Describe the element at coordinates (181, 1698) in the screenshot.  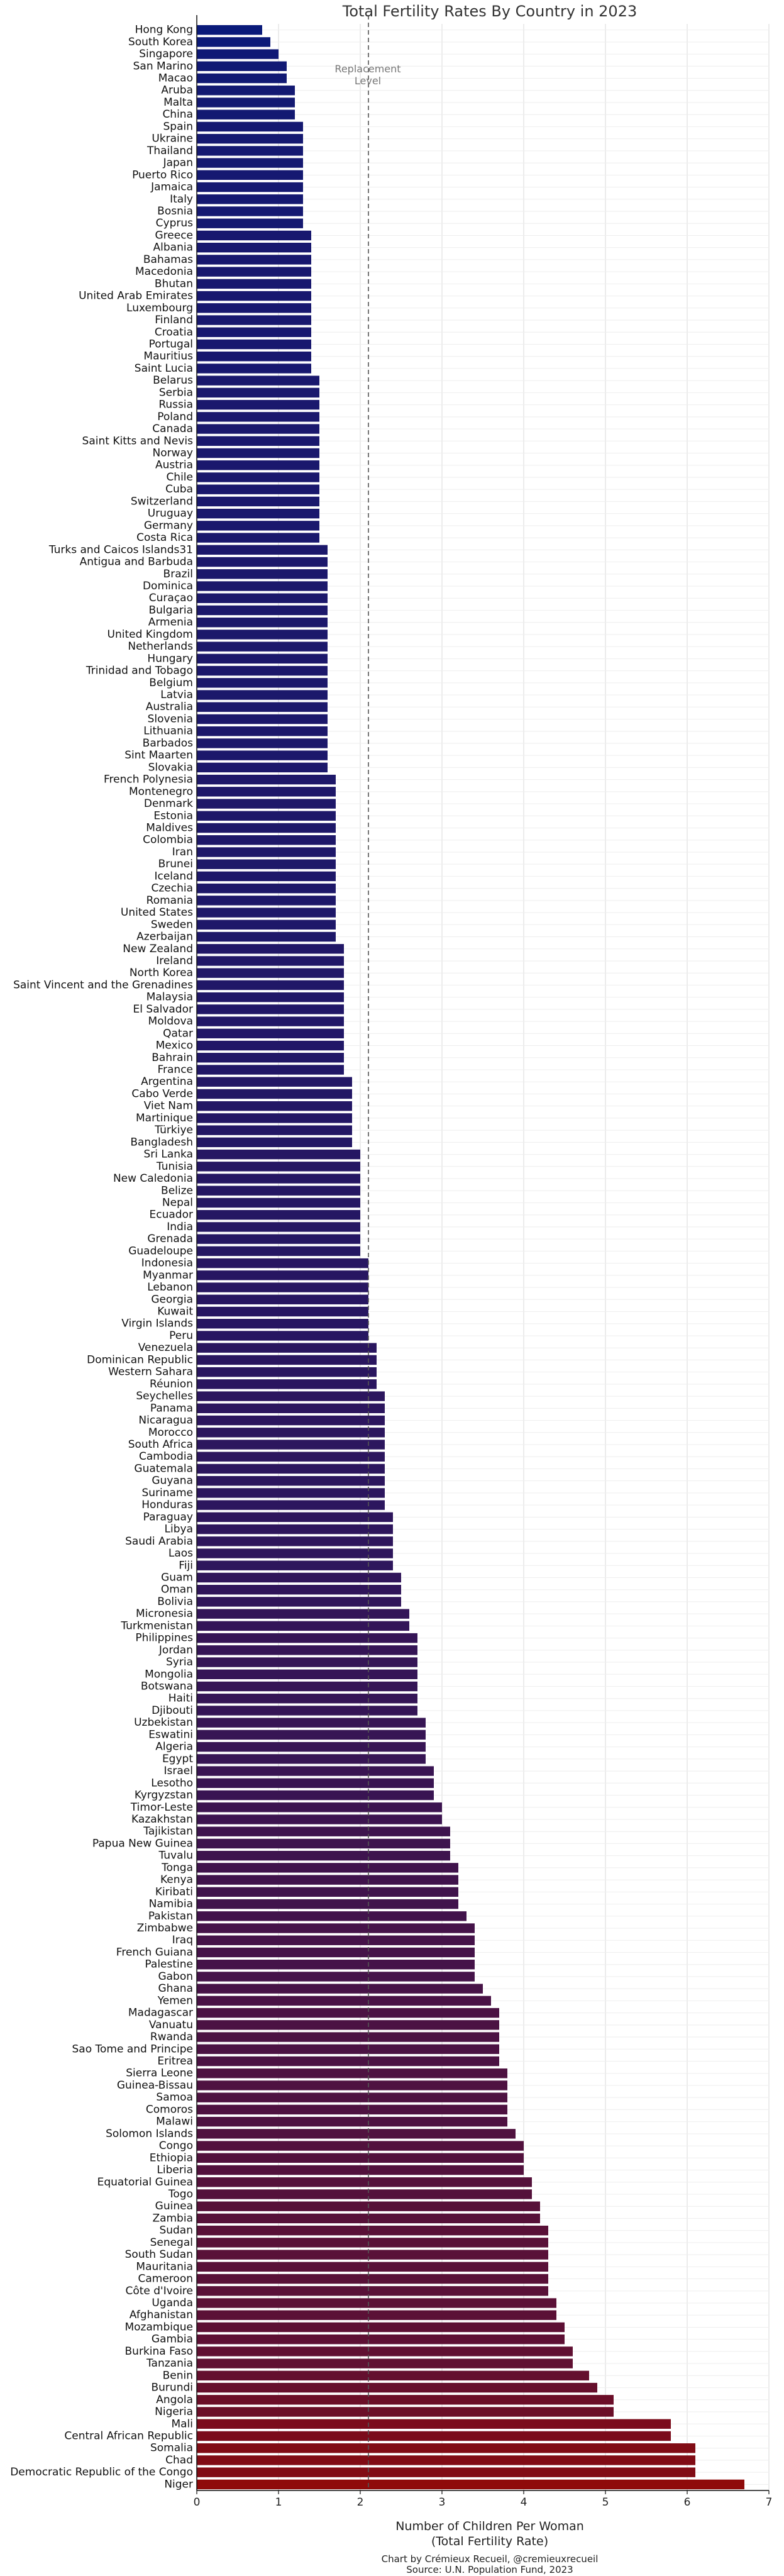
I see `category-label: Haiti` at that location.